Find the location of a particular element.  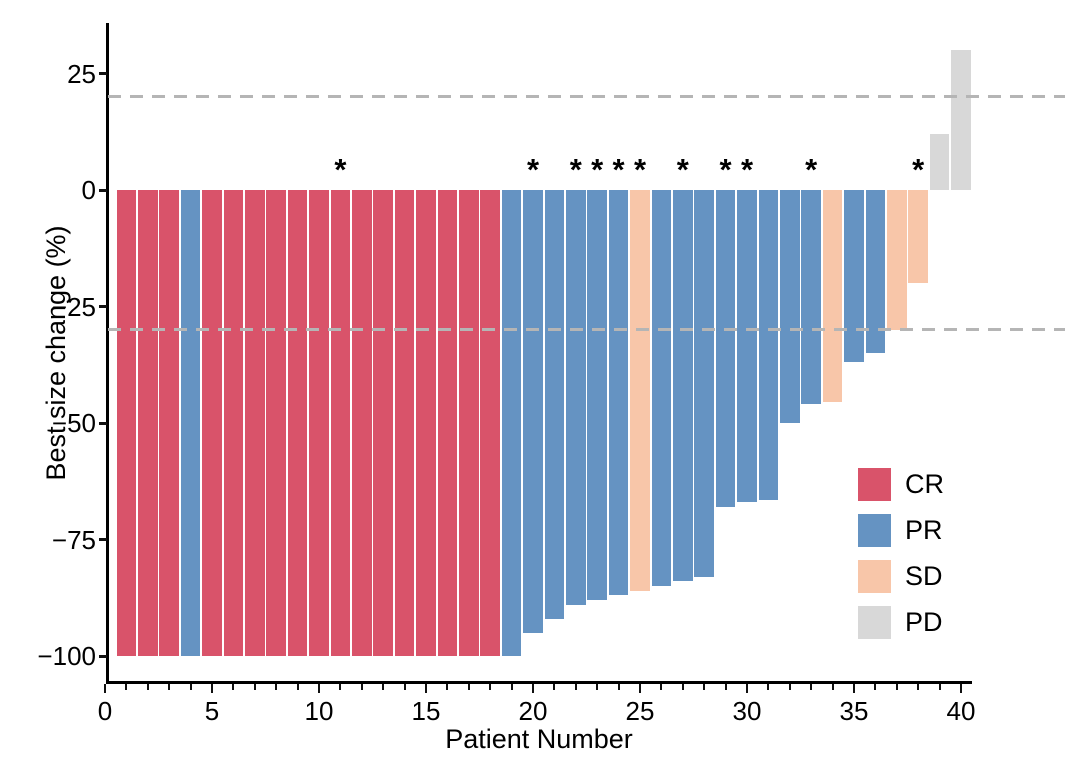

bar-patient-36-pr is located at coordinates (875, 272).